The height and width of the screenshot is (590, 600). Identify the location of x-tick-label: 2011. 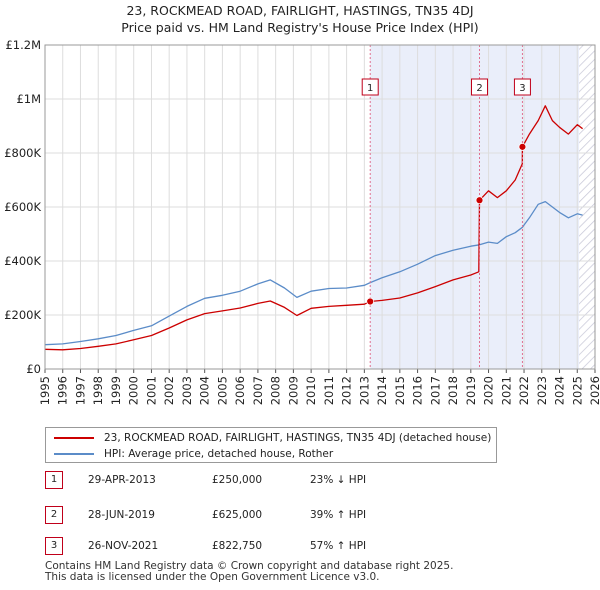
(329, 390).